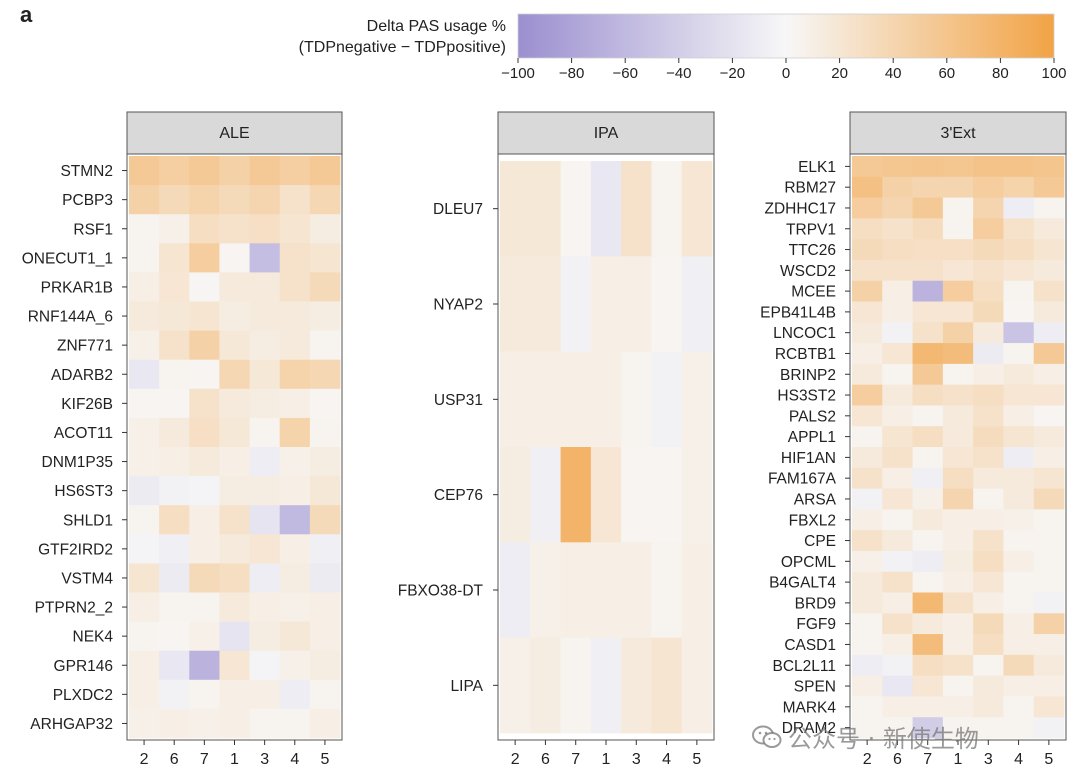 The width and height of the screenshot is (1080, 779). I want to click on row-label: ZNF771, so click(85, 346).